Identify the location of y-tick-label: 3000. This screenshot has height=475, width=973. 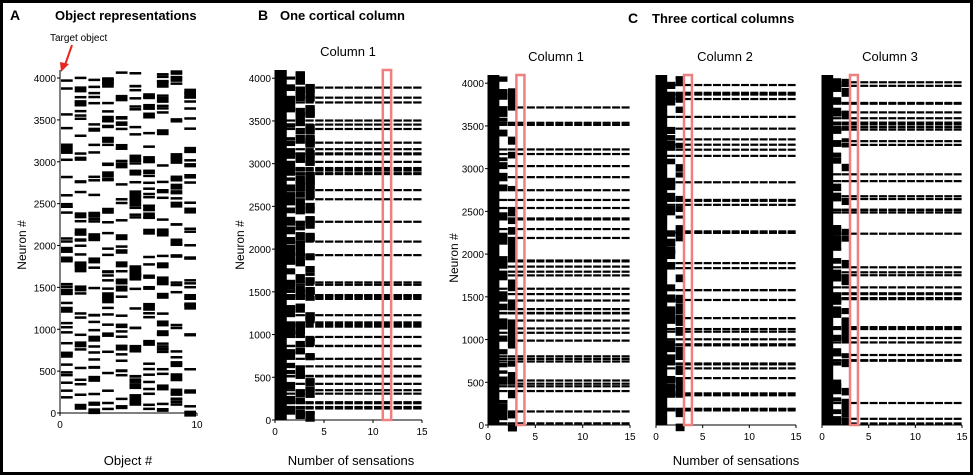
(260, 165).